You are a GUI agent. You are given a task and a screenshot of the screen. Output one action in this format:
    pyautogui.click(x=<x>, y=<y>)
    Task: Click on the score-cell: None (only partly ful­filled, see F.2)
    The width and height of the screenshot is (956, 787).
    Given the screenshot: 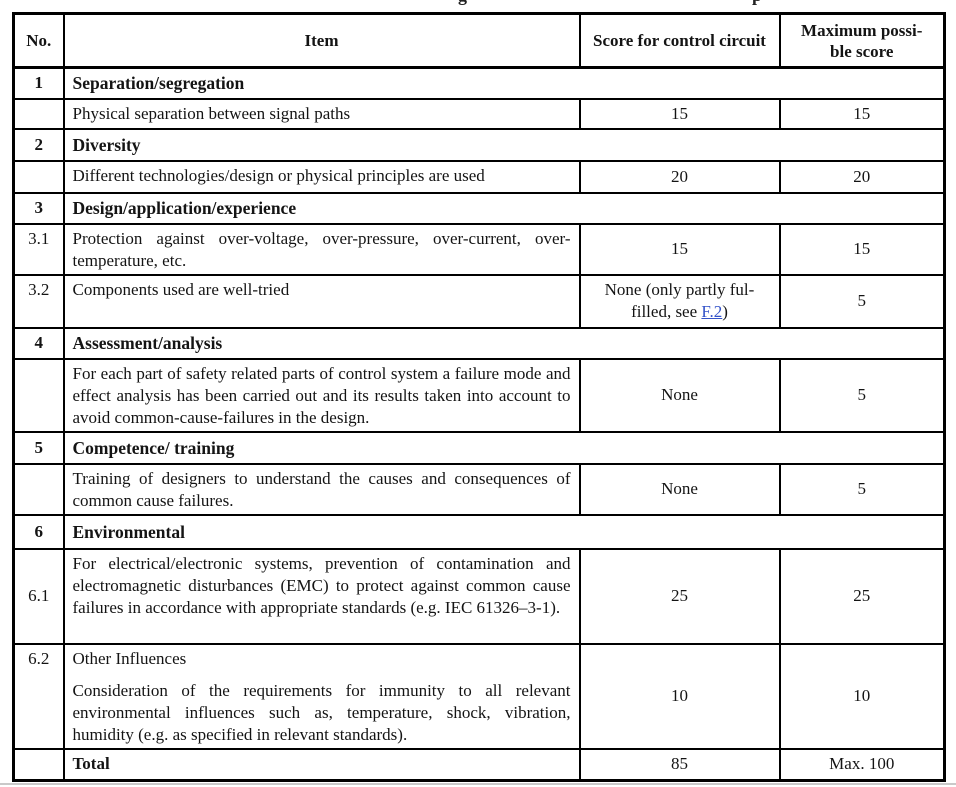 What is the action you would take?
    pyautogui.click(x=679, y=301)
    